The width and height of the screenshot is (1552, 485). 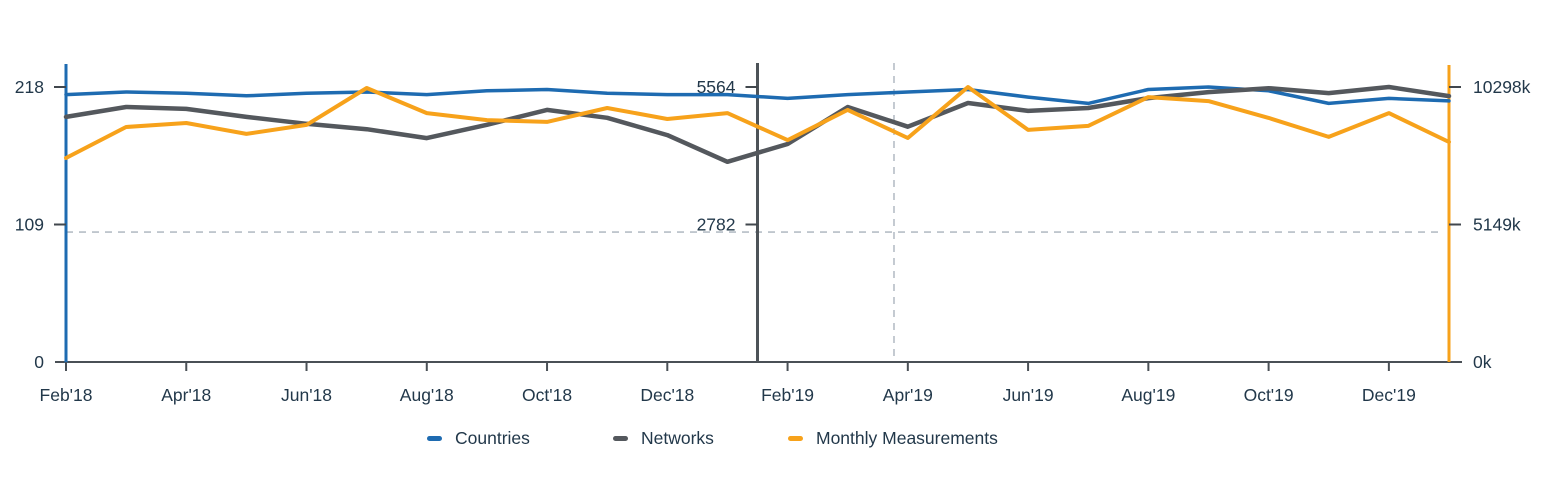 I want to click on middle-axis-tick-label: 2782, so click(x=716, y=225).